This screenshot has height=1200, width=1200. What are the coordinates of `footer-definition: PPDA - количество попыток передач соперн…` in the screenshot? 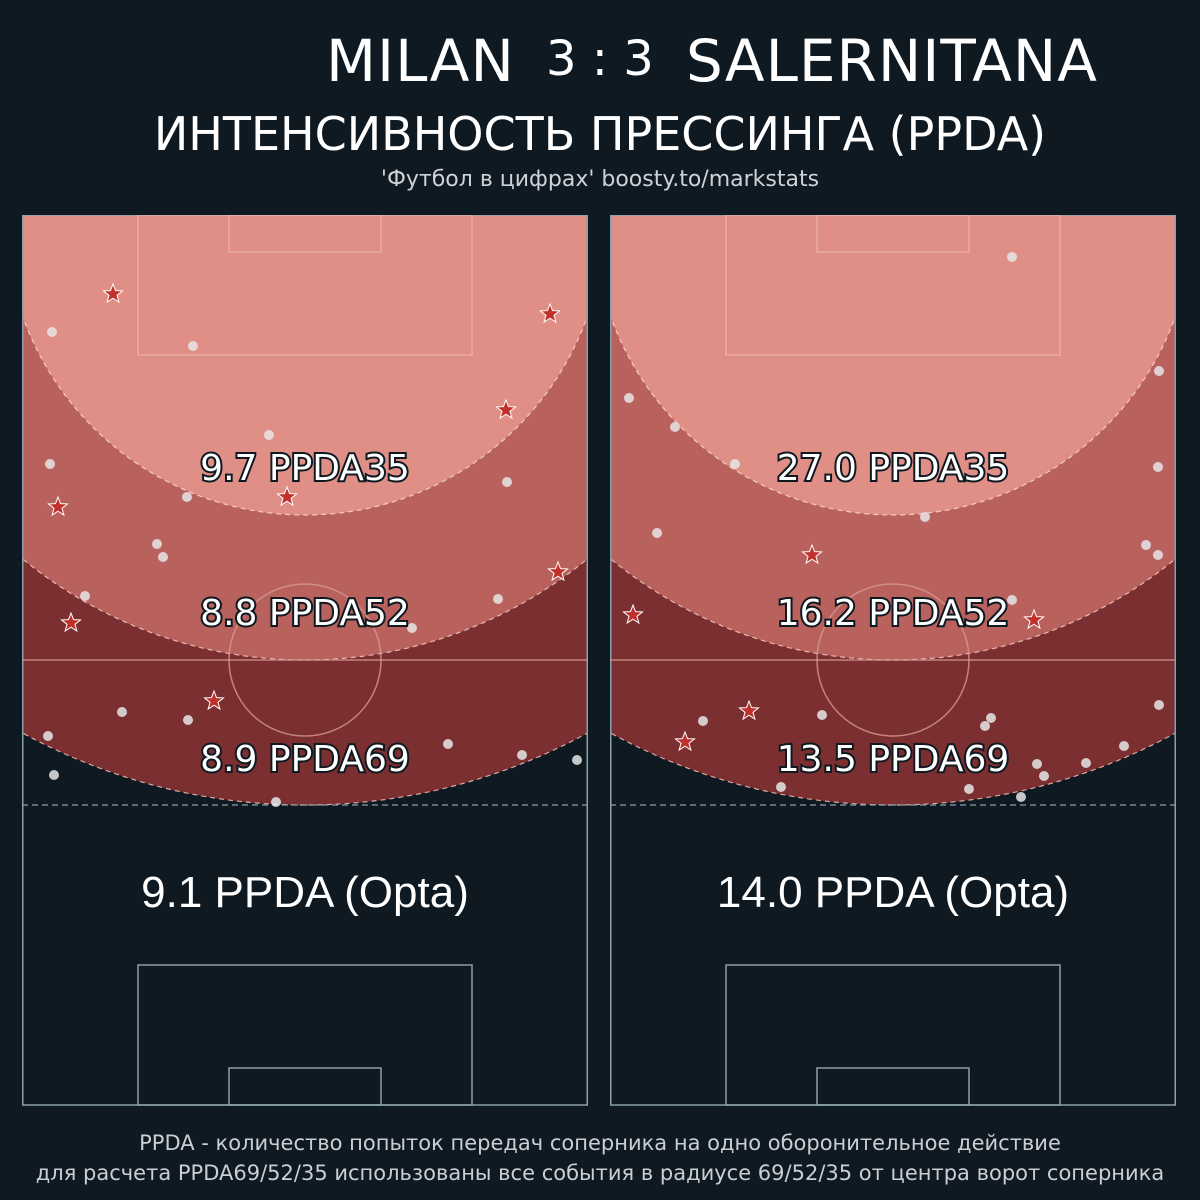 It's located at (600, 1143).